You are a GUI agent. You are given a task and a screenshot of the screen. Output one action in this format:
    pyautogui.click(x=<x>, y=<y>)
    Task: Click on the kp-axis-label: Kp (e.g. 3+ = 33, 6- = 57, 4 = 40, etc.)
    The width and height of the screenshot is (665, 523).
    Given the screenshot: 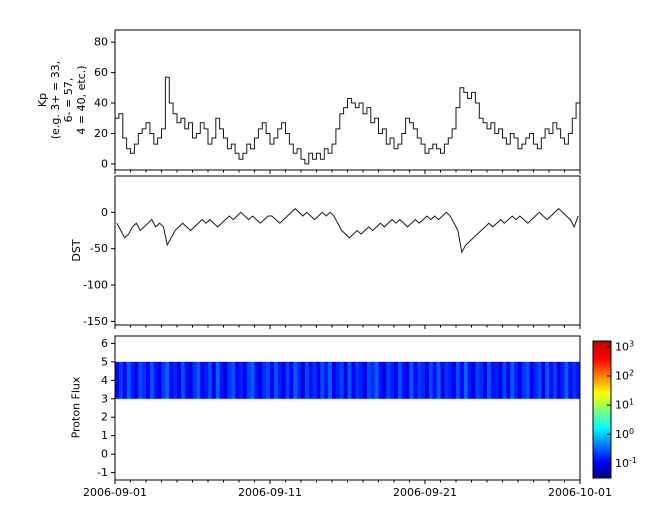 What is the action you would take?
    pyautogui.click(x=62, y=100)
    